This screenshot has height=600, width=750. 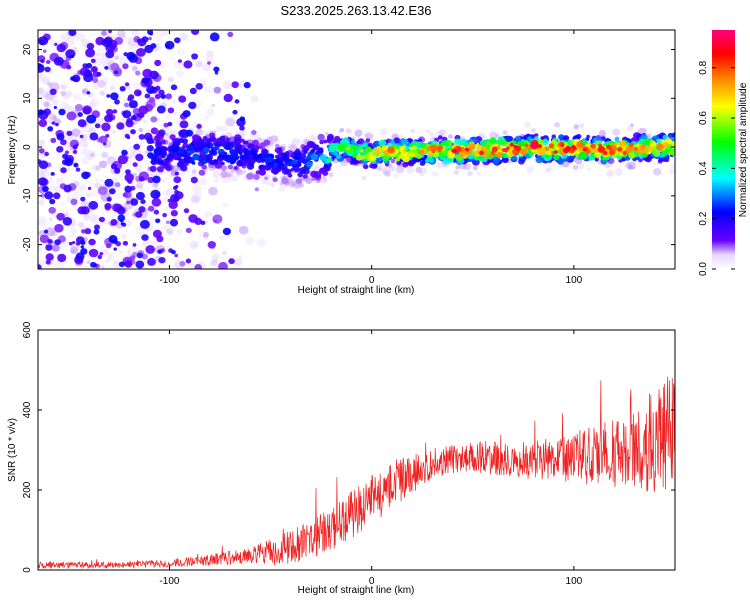 I want to click on spectrogram-x-tick-label: 0, so click(x=372, y=280).